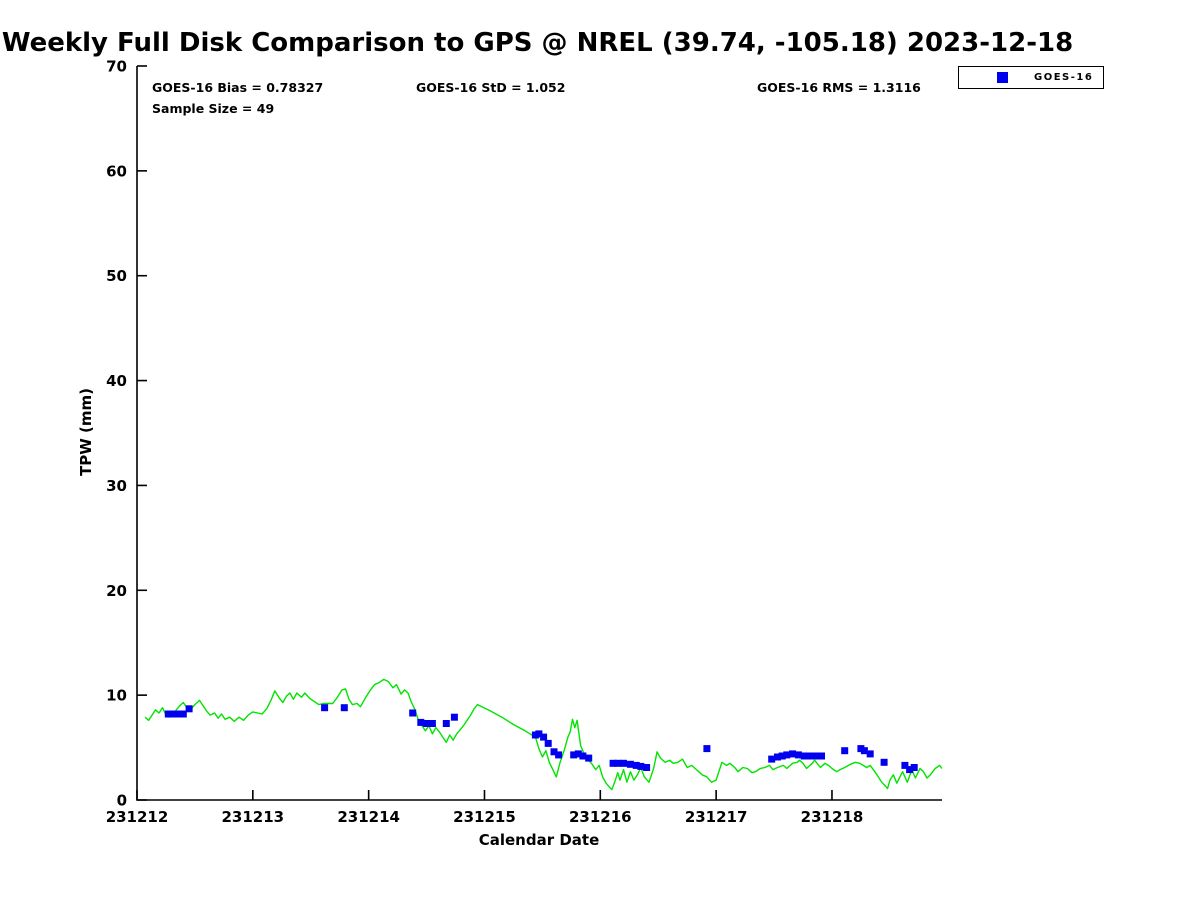 This screenshot has width=1200, height=900. Describe the element at coordinates (1064, 77) in the screenshot. I see `legend-label: GOES-16` at that location.